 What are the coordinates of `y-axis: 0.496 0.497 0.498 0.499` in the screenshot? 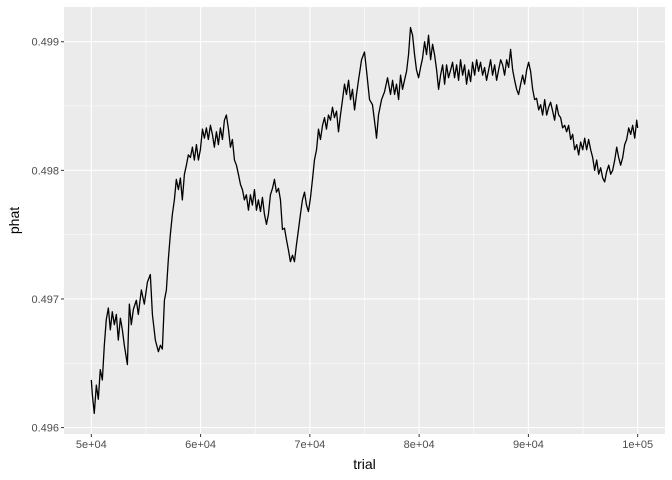 It's located at (47, 236).